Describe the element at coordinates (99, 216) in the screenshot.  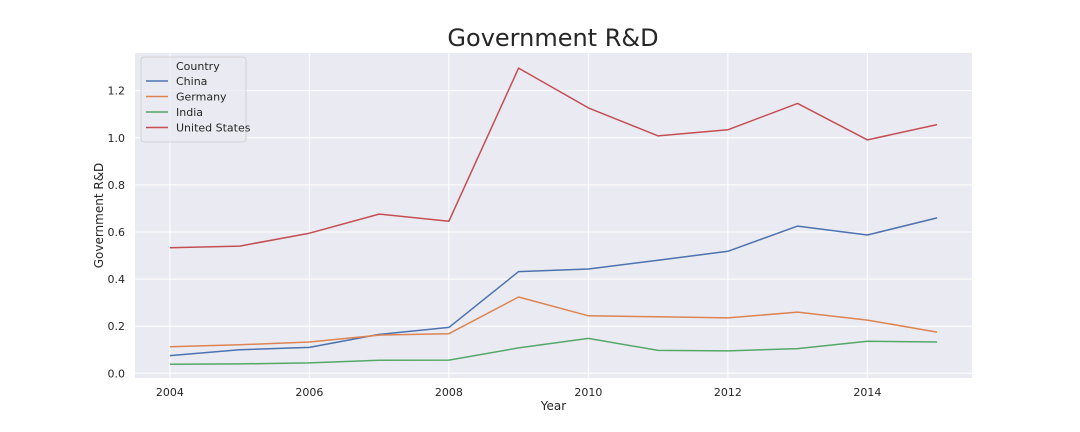
I see `y-axis-label: Government R&D` at that location.